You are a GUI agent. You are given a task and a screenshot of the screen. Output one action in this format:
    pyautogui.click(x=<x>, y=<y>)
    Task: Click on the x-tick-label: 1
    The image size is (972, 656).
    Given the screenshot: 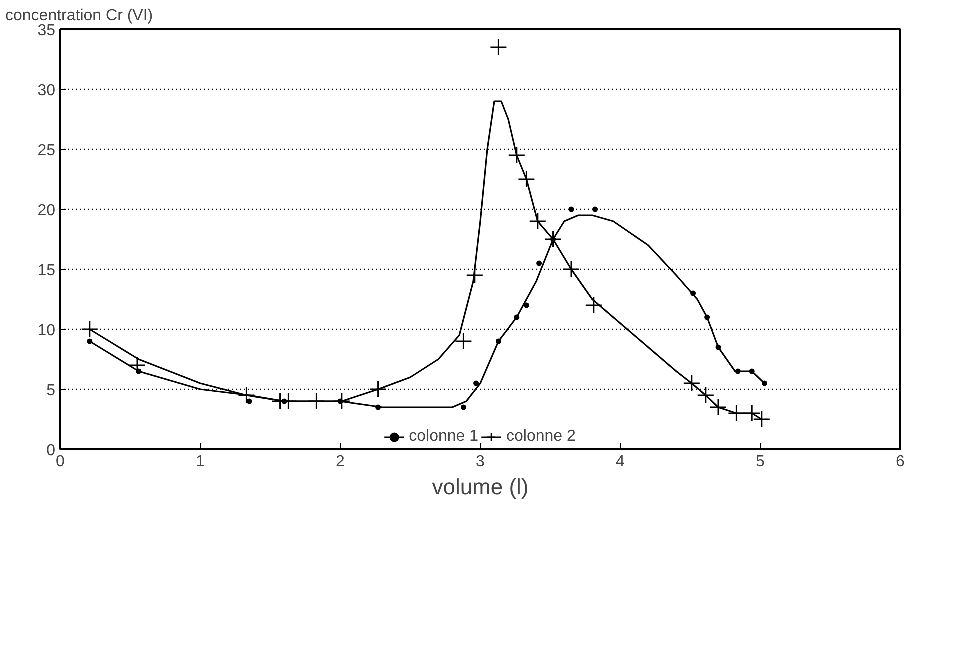 What is the action you would take?
    pyautogui.click(x=201, y=462)
    